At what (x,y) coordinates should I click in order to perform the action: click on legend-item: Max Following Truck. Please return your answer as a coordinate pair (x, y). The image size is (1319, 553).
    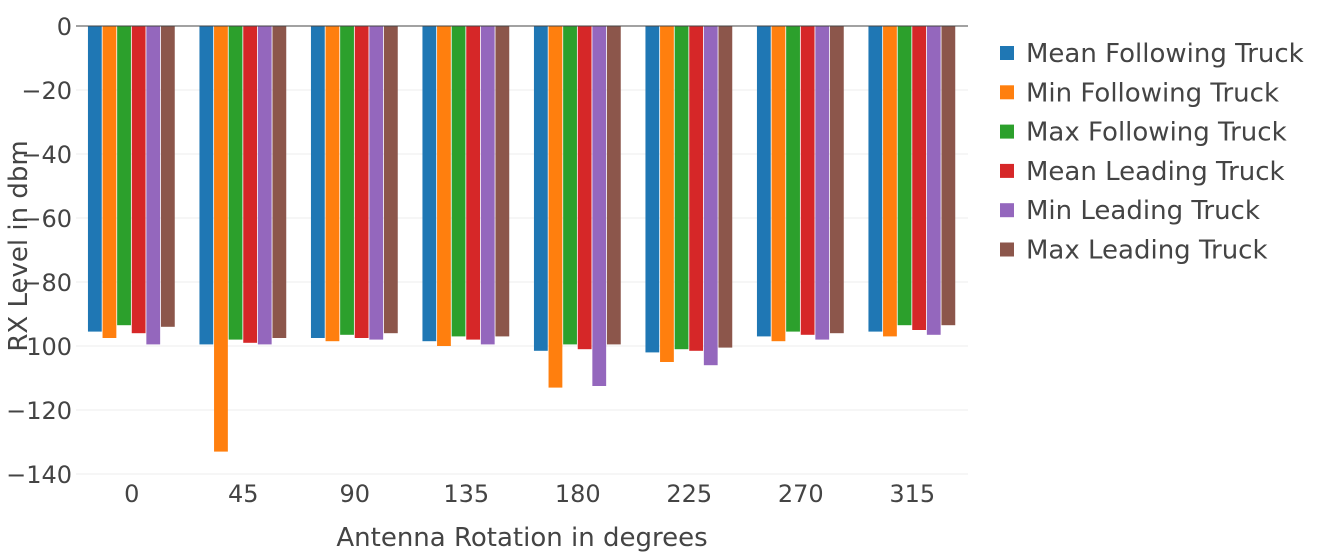
    Looking at the image, I should click on (1143, 133).